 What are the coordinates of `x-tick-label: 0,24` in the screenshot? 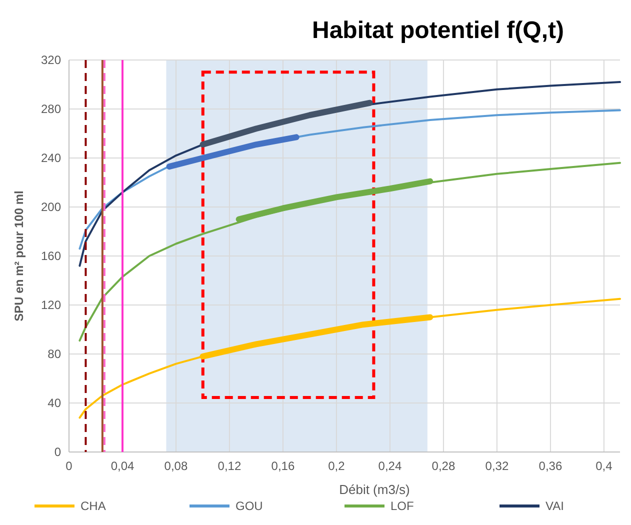 It's located at (390, 466).